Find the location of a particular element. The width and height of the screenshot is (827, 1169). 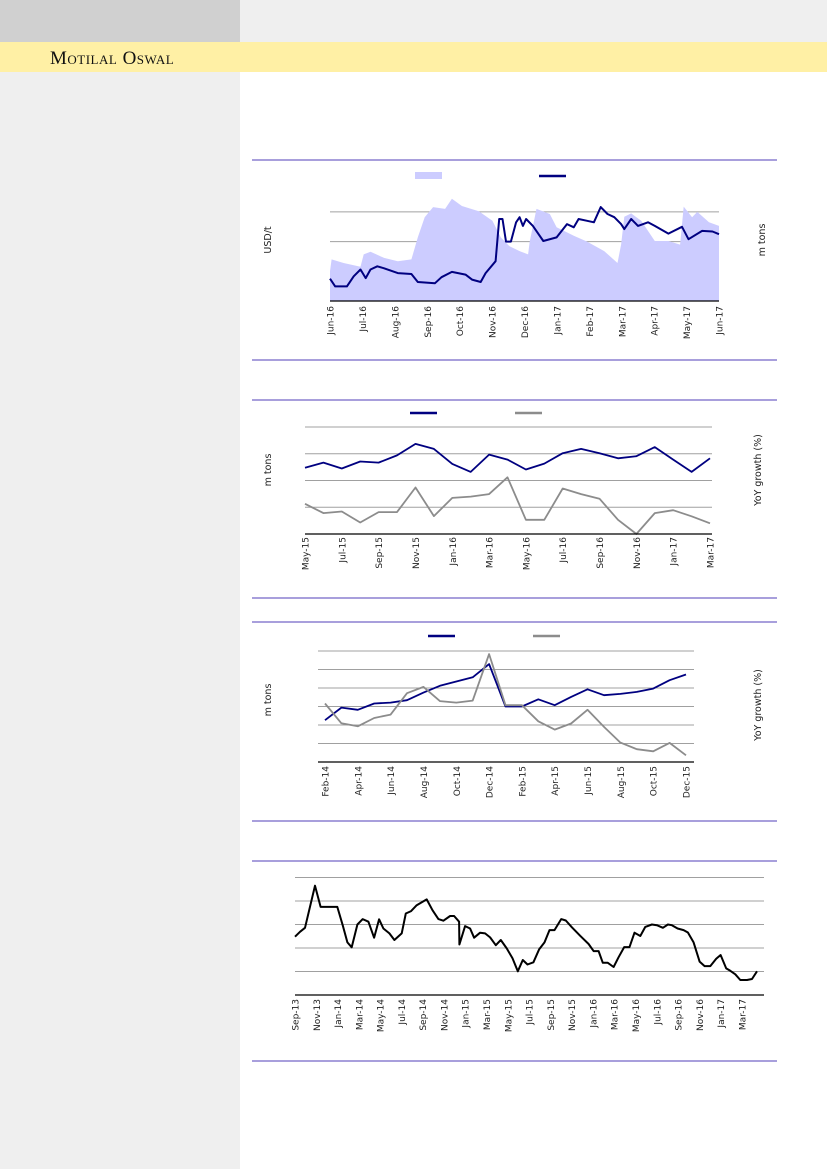

header-right-block is located at coordinates (533, 21).